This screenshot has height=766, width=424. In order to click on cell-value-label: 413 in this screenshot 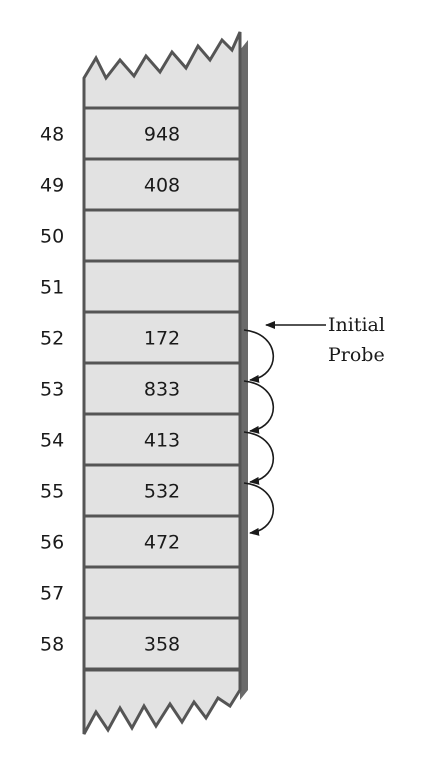, I will do `click(162, 441)`.